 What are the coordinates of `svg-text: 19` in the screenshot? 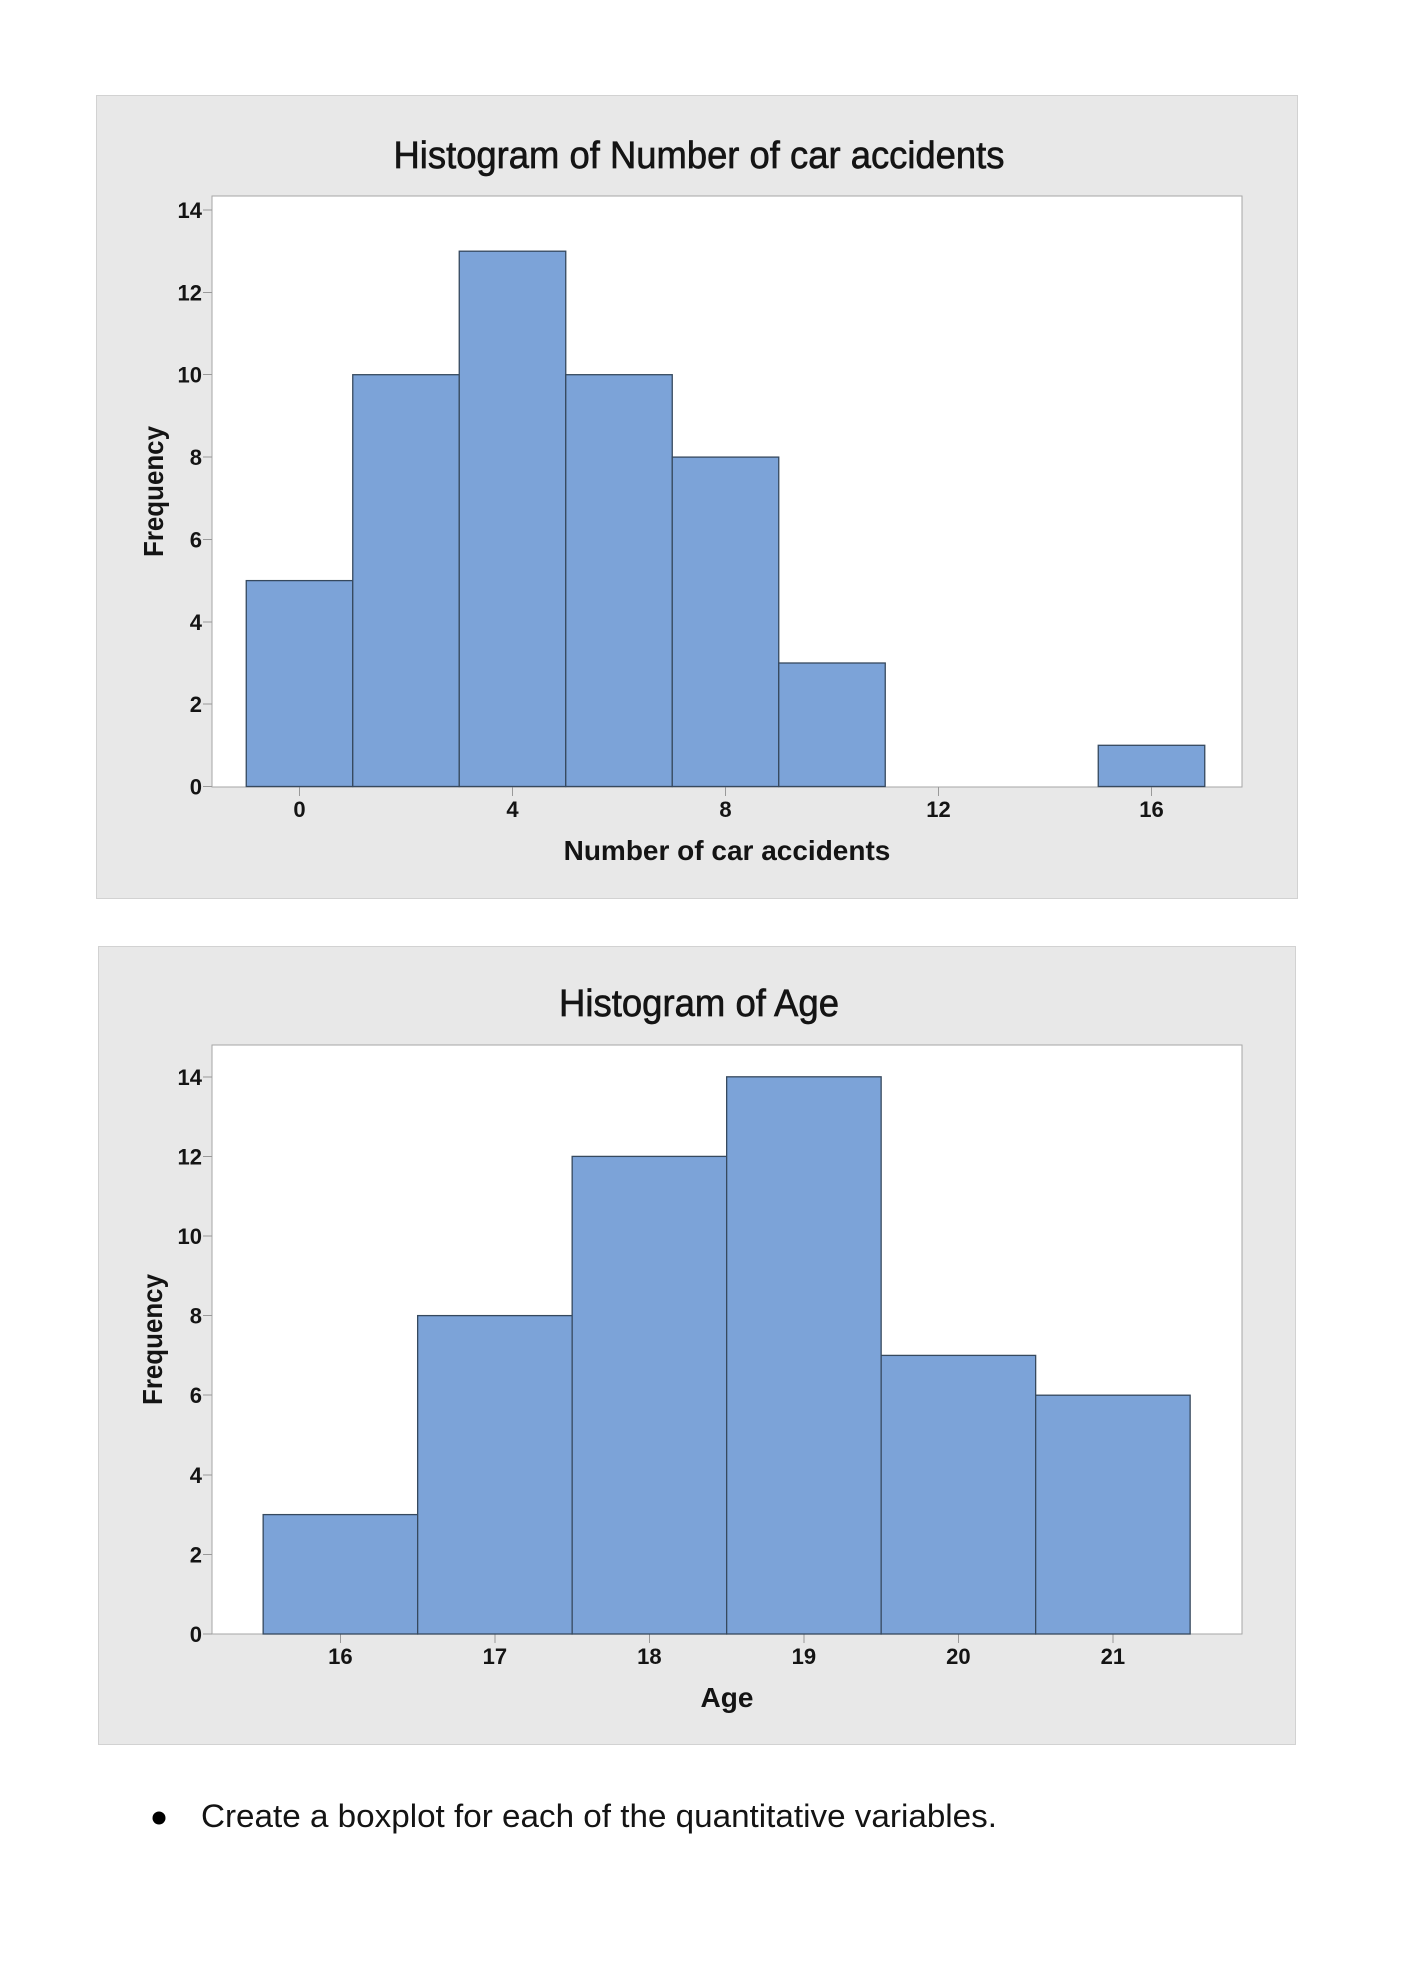 It's located at (804, 1656).